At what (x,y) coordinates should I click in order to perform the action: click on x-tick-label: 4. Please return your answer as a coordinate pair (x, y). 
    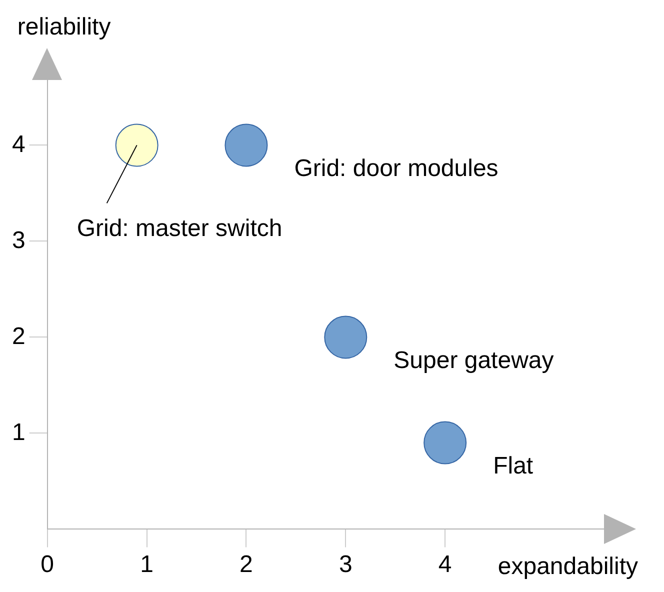
    Looking at the image, I should click on (445, 564).